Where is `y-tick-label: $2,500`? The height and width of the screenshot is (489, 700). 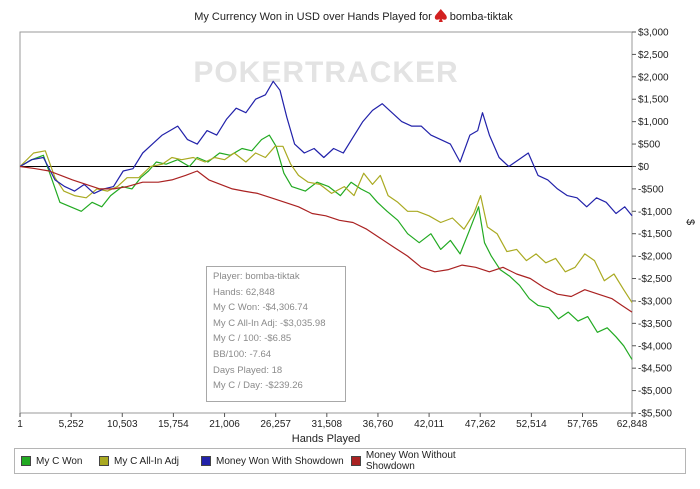 y-tick-label: $2,500 is located at coordinates (653, 55).